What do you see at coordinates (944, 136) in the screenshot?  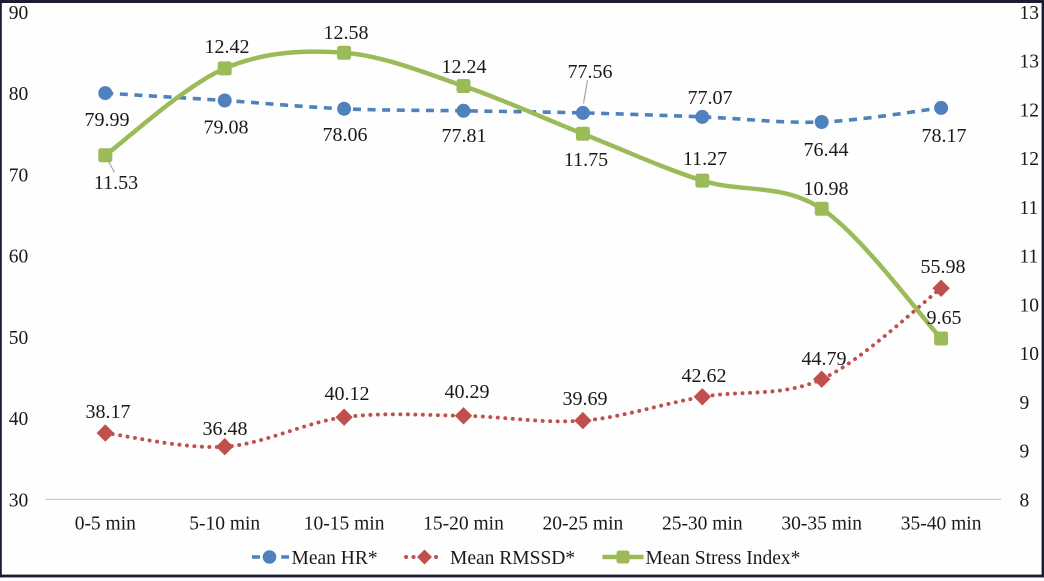 I see `svg-text: 78.17` at bounding box center [944, 136].